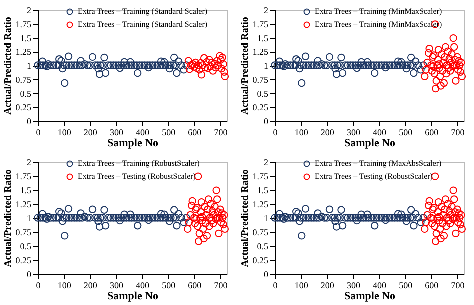 Image resolution: width=474 pixels, height=305 pixels. Describe the element at coordinates (26, 93) in the screenshot. I see `y-tick-label: 0.5` at that location.